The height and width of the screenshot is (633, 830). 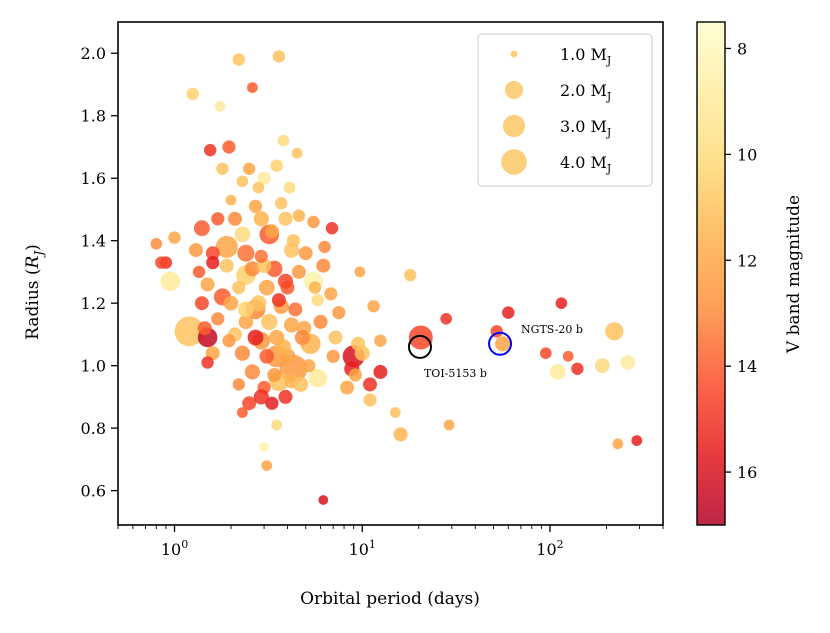 I want to click on y-tick-label: 2.0, so click(x=93, y=53).